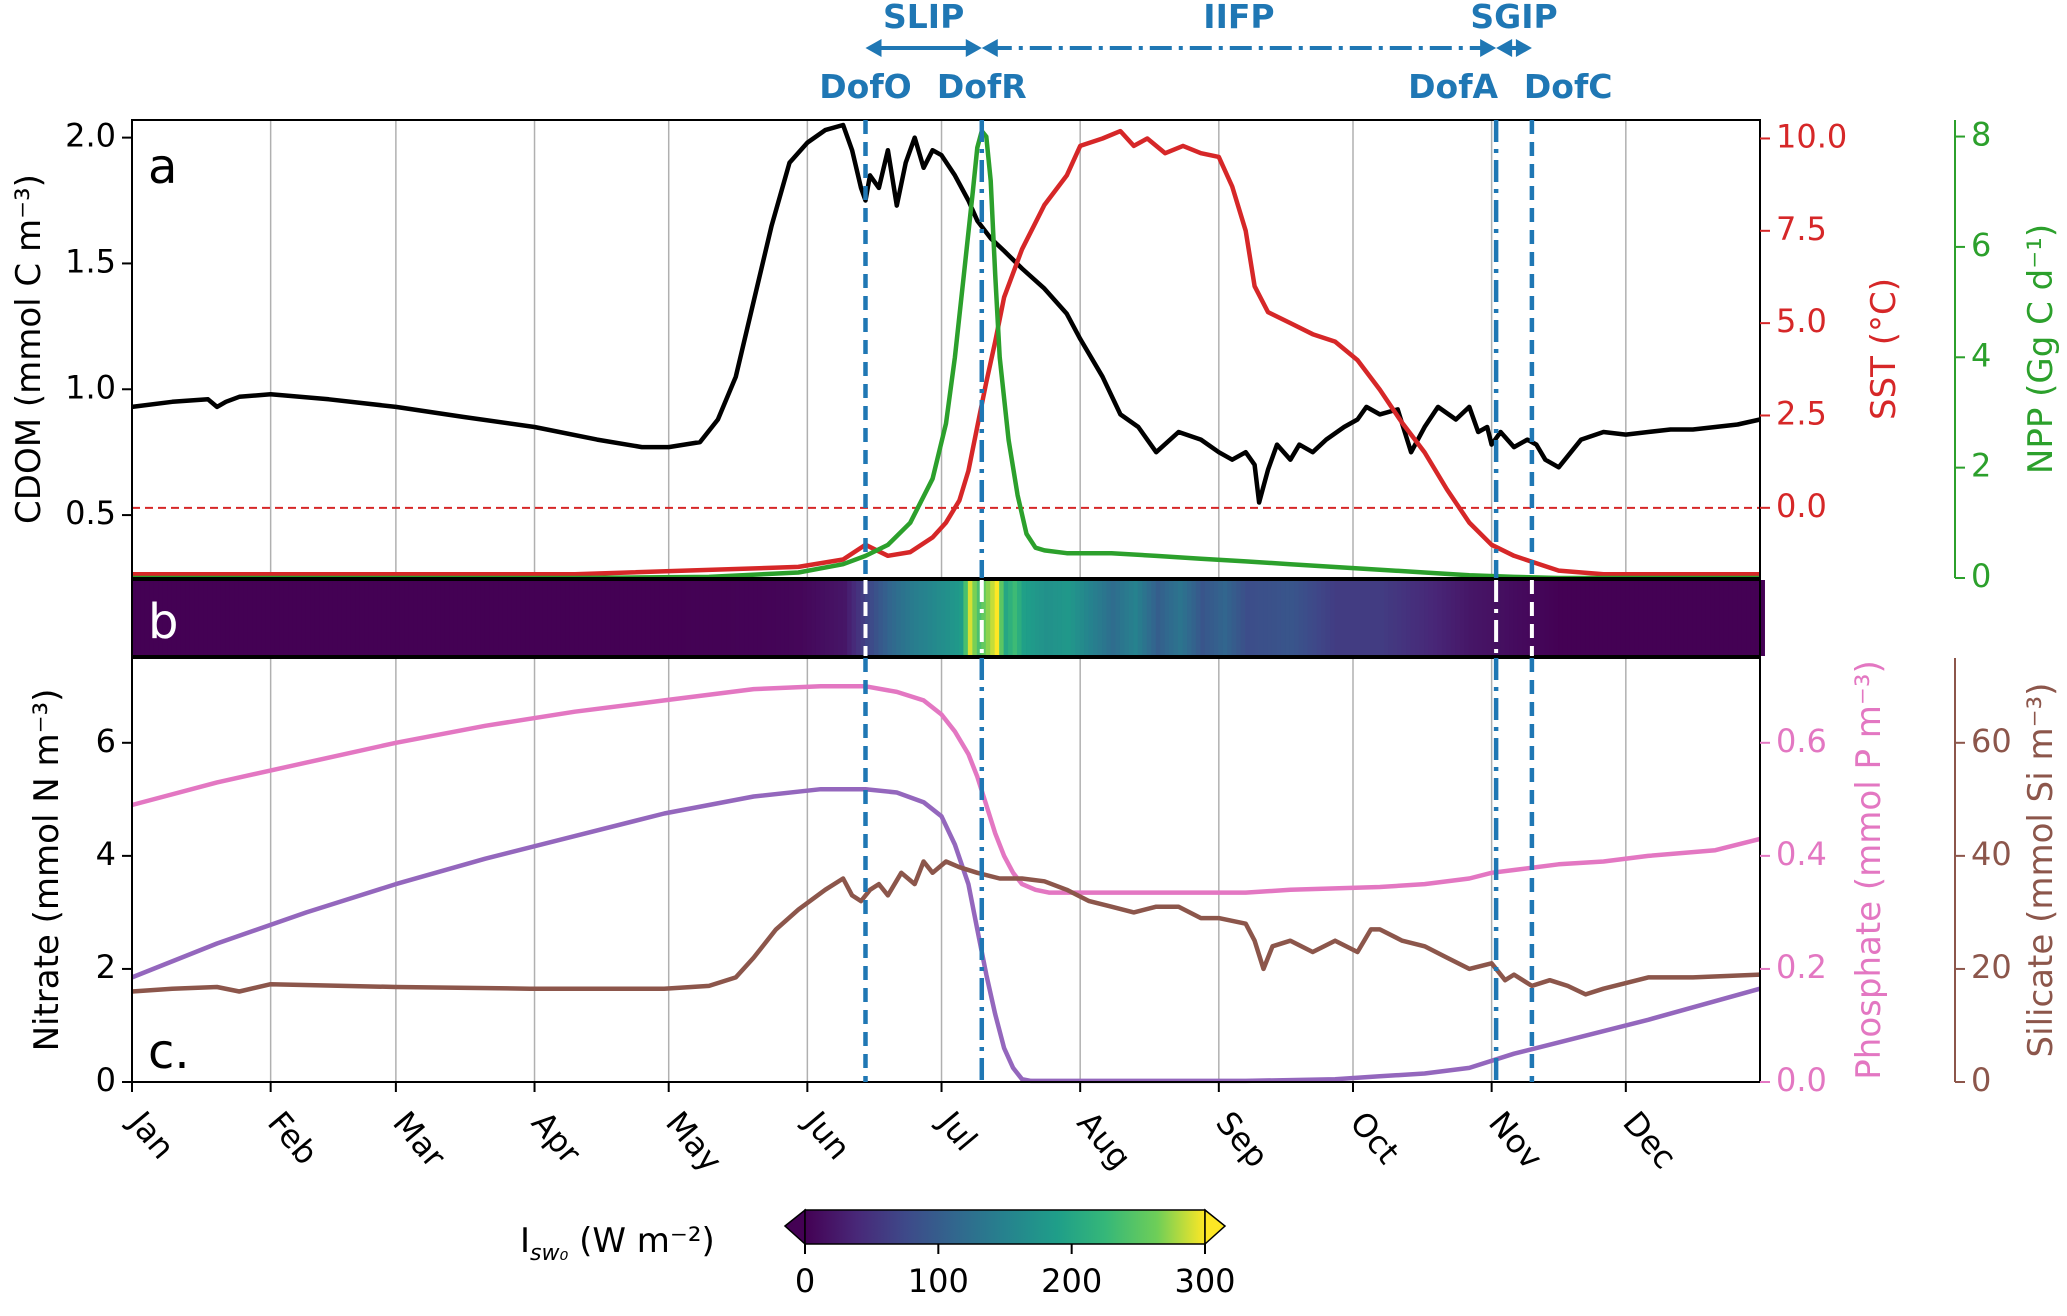  Describe the element at coordinates (805, 1281) in the screenshot. I see `colorbar-tick-label: 0` at that location.